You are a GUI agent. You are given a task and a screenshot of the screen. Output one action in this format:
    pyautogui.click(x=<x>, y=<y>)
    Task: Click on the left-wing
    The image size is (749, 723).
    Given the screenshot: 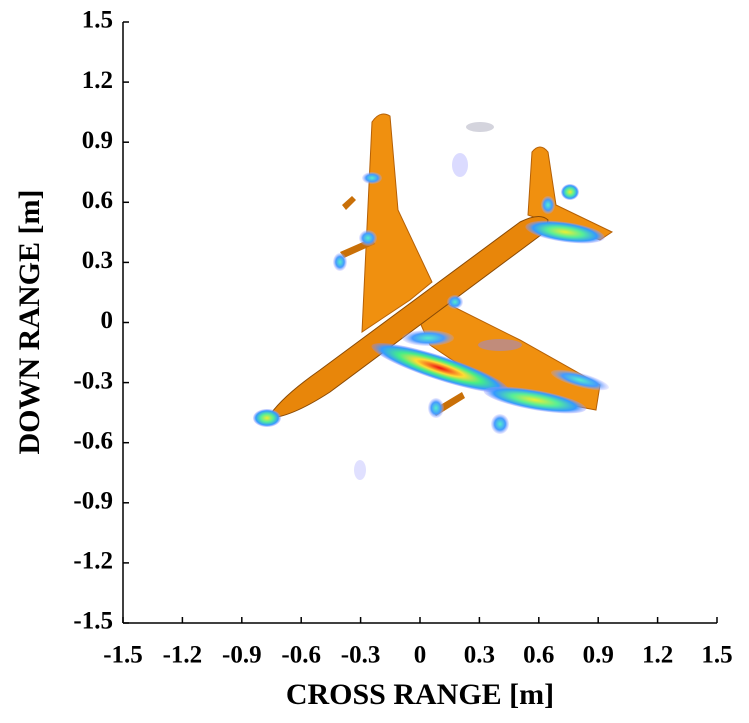 What is the action you would take?
    pyautogui.click(x=397, y=223)
    